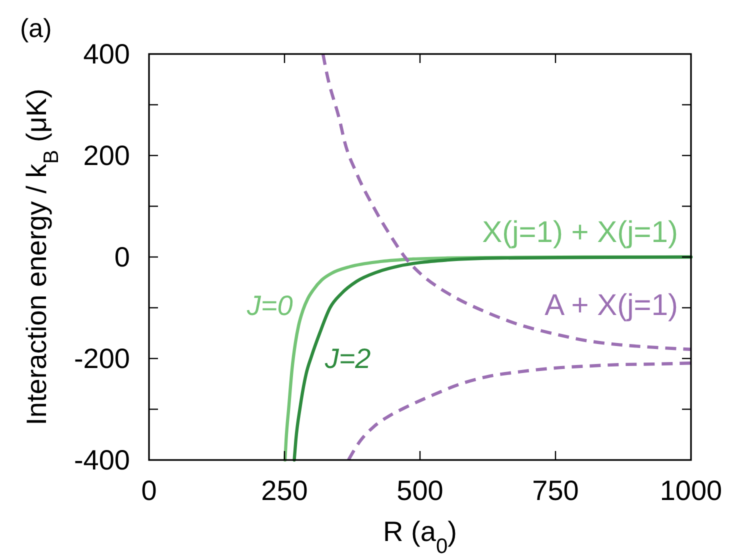 This screenshot has height=558, width=747. Describe the element at coordinates (102, 358) in the screenshot. I see `y-tick-label: -200` at that location.